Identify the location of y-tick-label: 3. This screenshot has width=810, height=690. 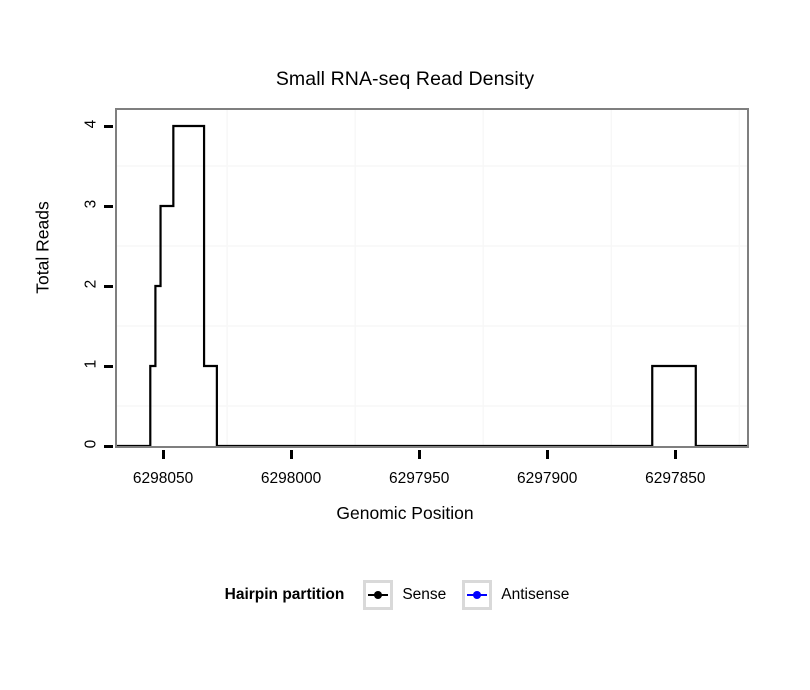
(91, 204).